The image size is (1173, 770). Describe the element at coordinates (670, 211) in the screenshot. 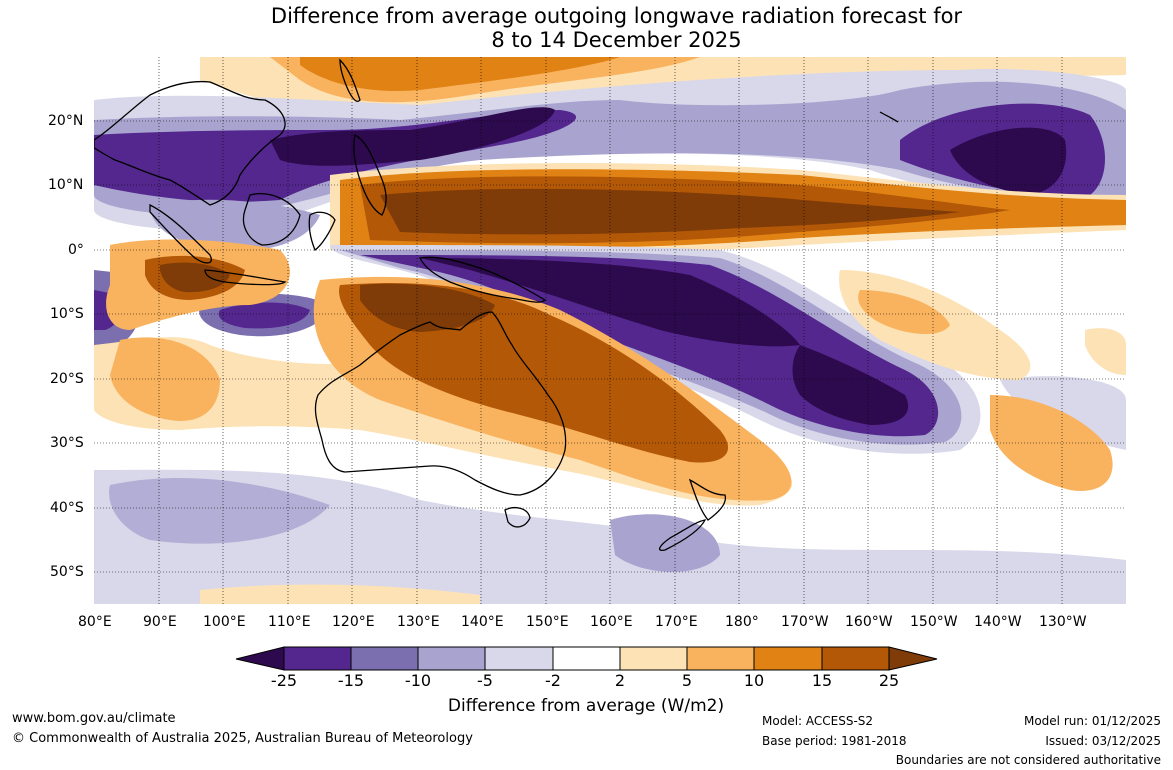

I see `equatorial-positive-core` at that location.